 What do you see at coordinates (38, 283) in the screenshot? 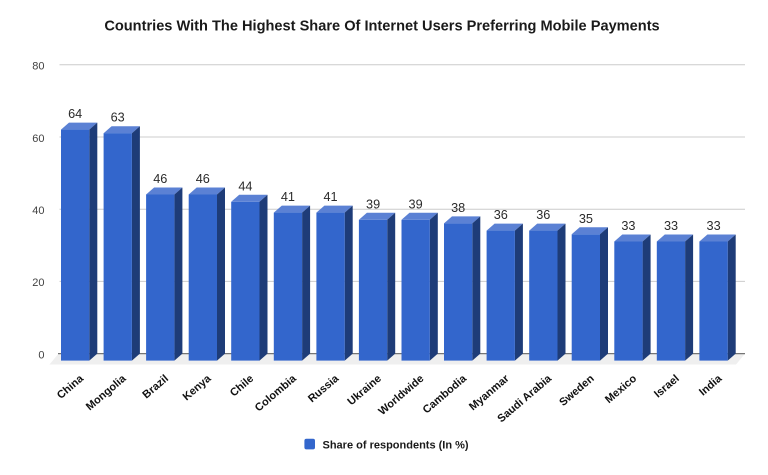
I see `svg-text: 20` at bounding box center [38, 283].